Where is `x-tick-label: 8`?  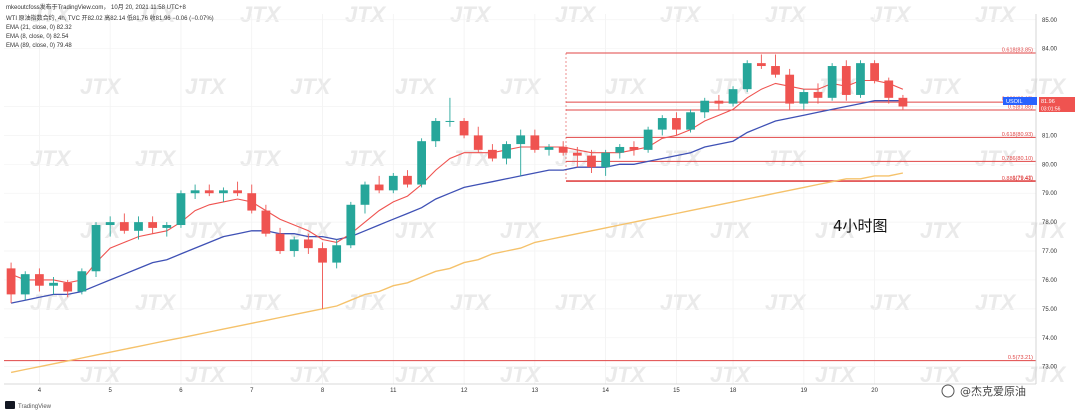 x-tick-label: 8 is located at coordinates (323, 391).